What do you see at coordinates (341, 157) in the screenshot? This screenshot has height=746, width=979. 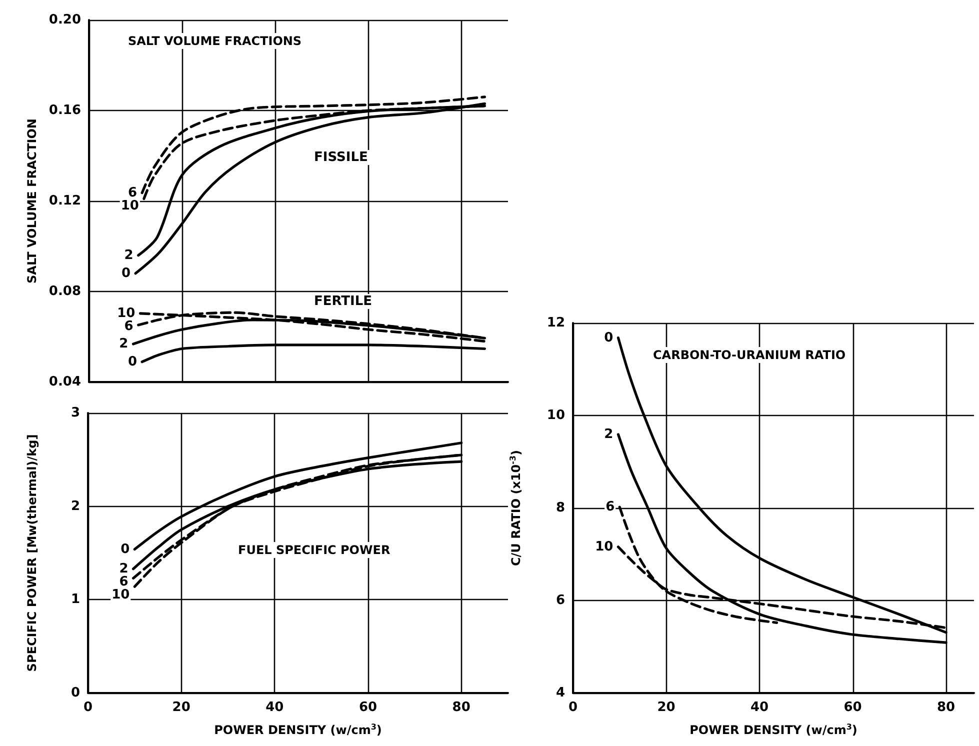 I see `annotation: FISSILE` at bounding box center [341, 157].